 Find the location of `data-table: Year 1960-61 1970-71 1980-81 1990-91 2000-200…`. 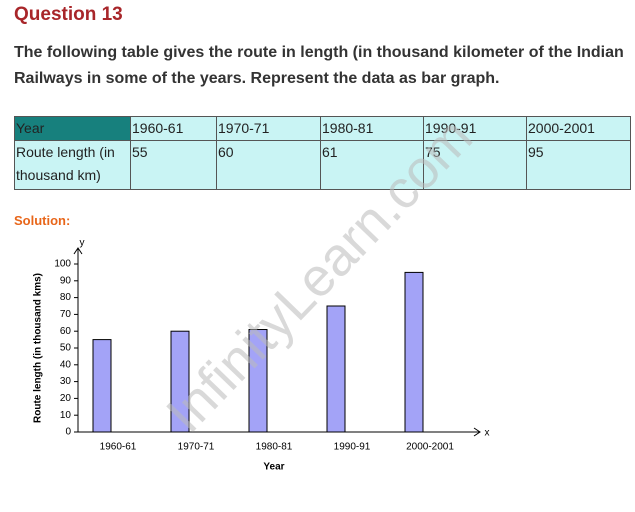

data-table: Year 1960-61 1970-71 1980-81 1990-91 2000-200… is located at coordinates (322, 153).